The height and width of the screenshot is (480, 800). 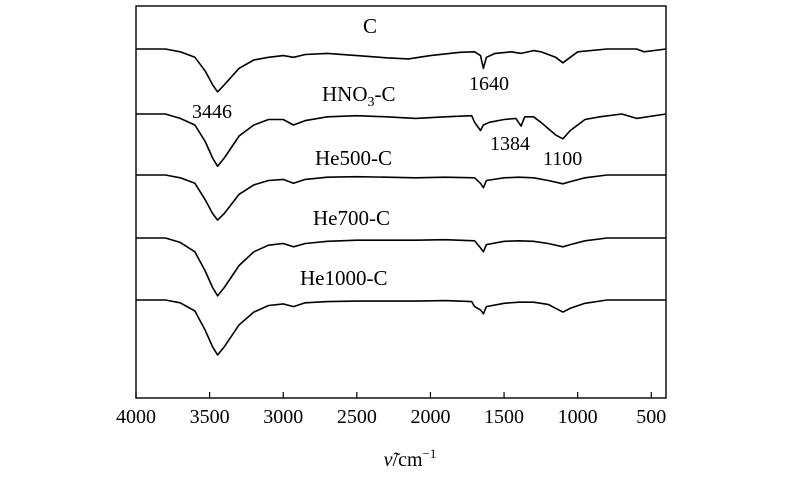 I want to click on annotation-1384: 1384, so click(x=510, y=144).